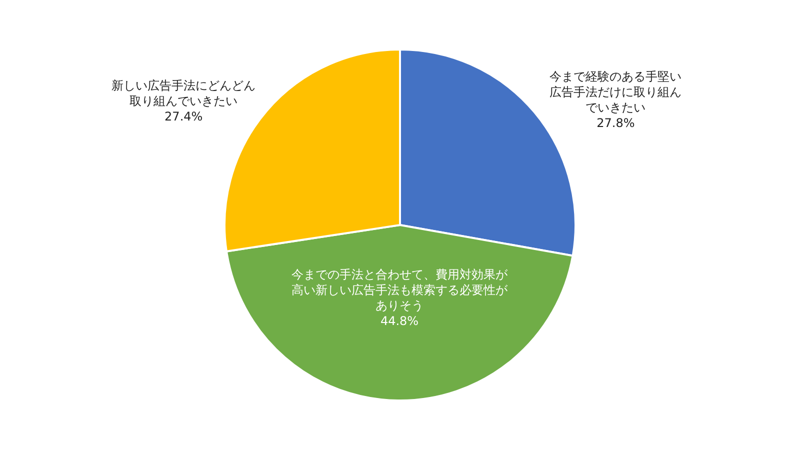  I want to click on slice-label: 今まで経験のある手堅い広告手法だけに取り組んでいきたい, so click(616, 92).